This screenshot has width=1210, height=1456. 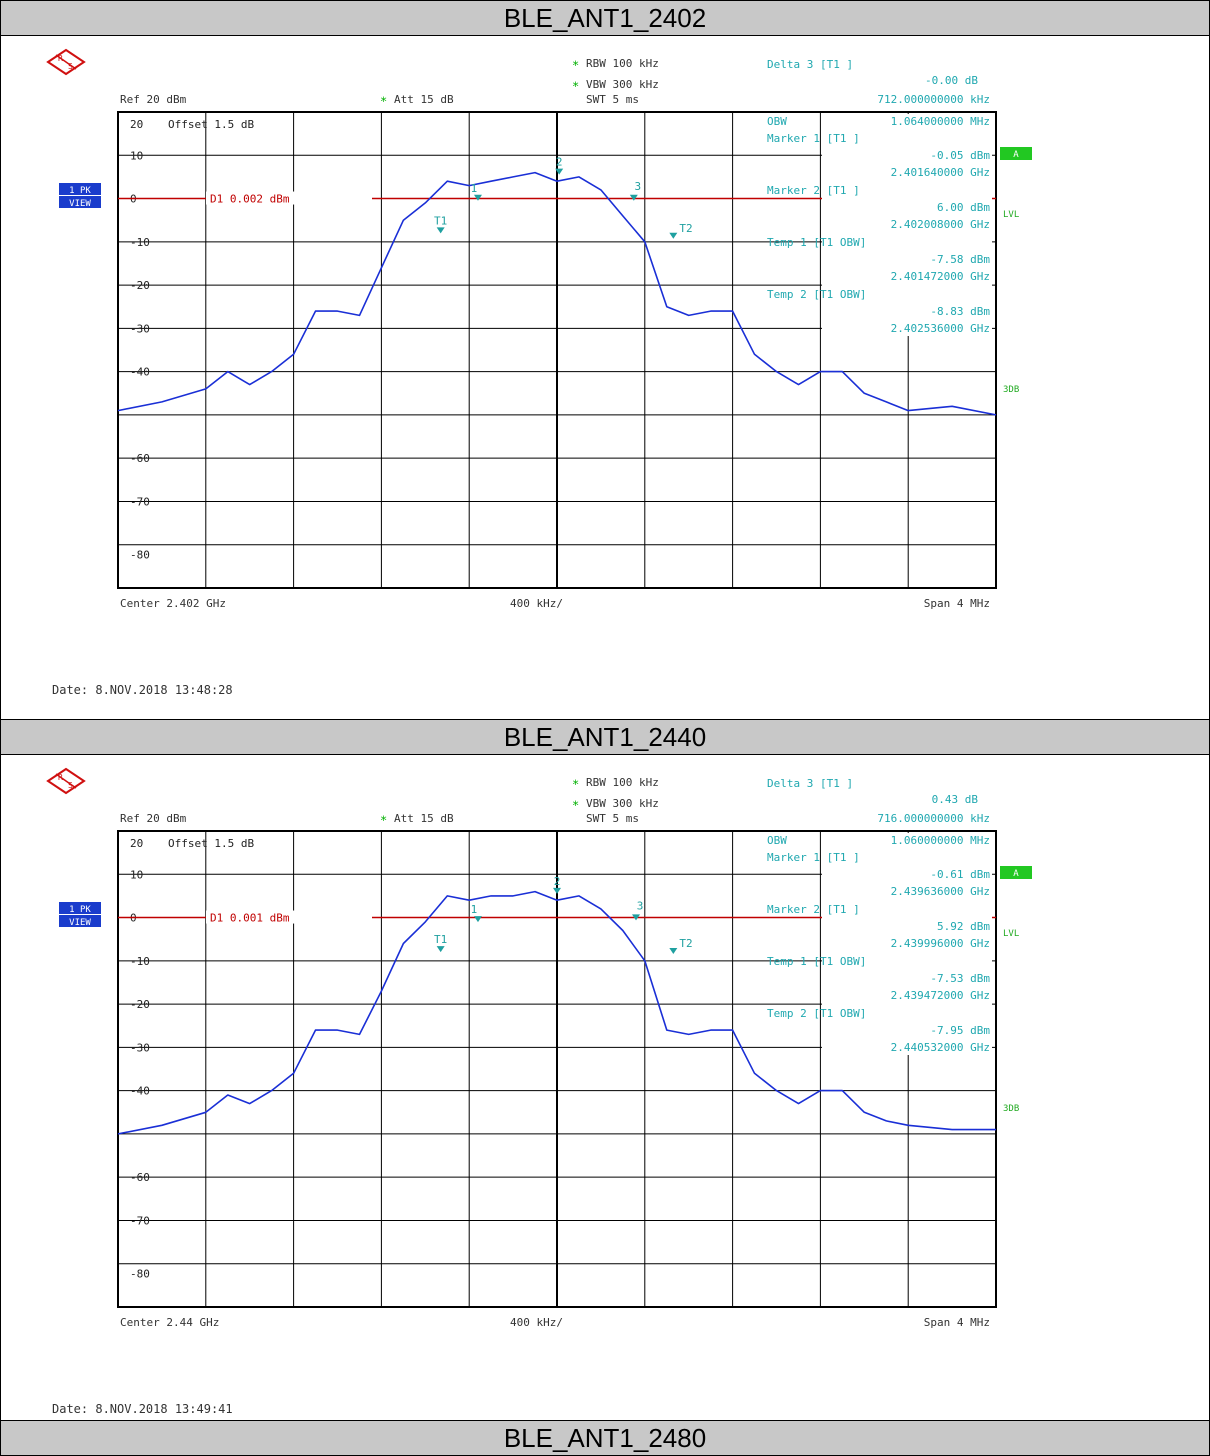 What do you see at coordinates (140, 1047) in the screenshot?
I see `y-tick-label: -30` at bounding box center [140, 1047].